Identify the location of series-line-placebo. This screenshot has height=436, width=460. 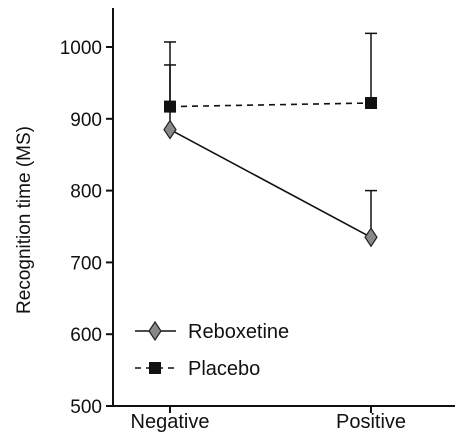
(270, 105).